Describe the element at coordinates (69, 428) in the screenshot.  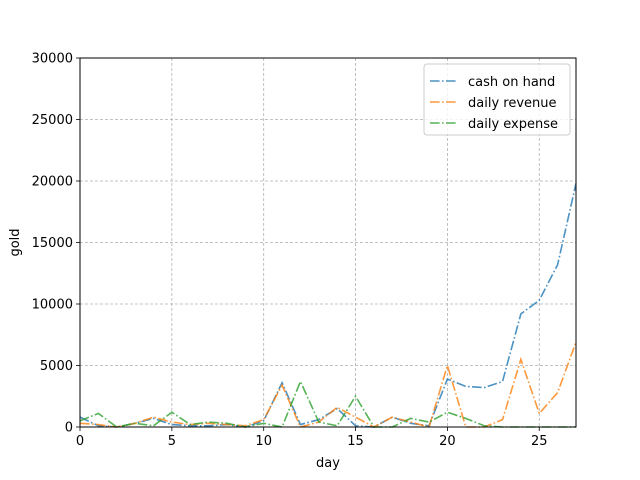
I see `y-tick-label: 0` at that location.